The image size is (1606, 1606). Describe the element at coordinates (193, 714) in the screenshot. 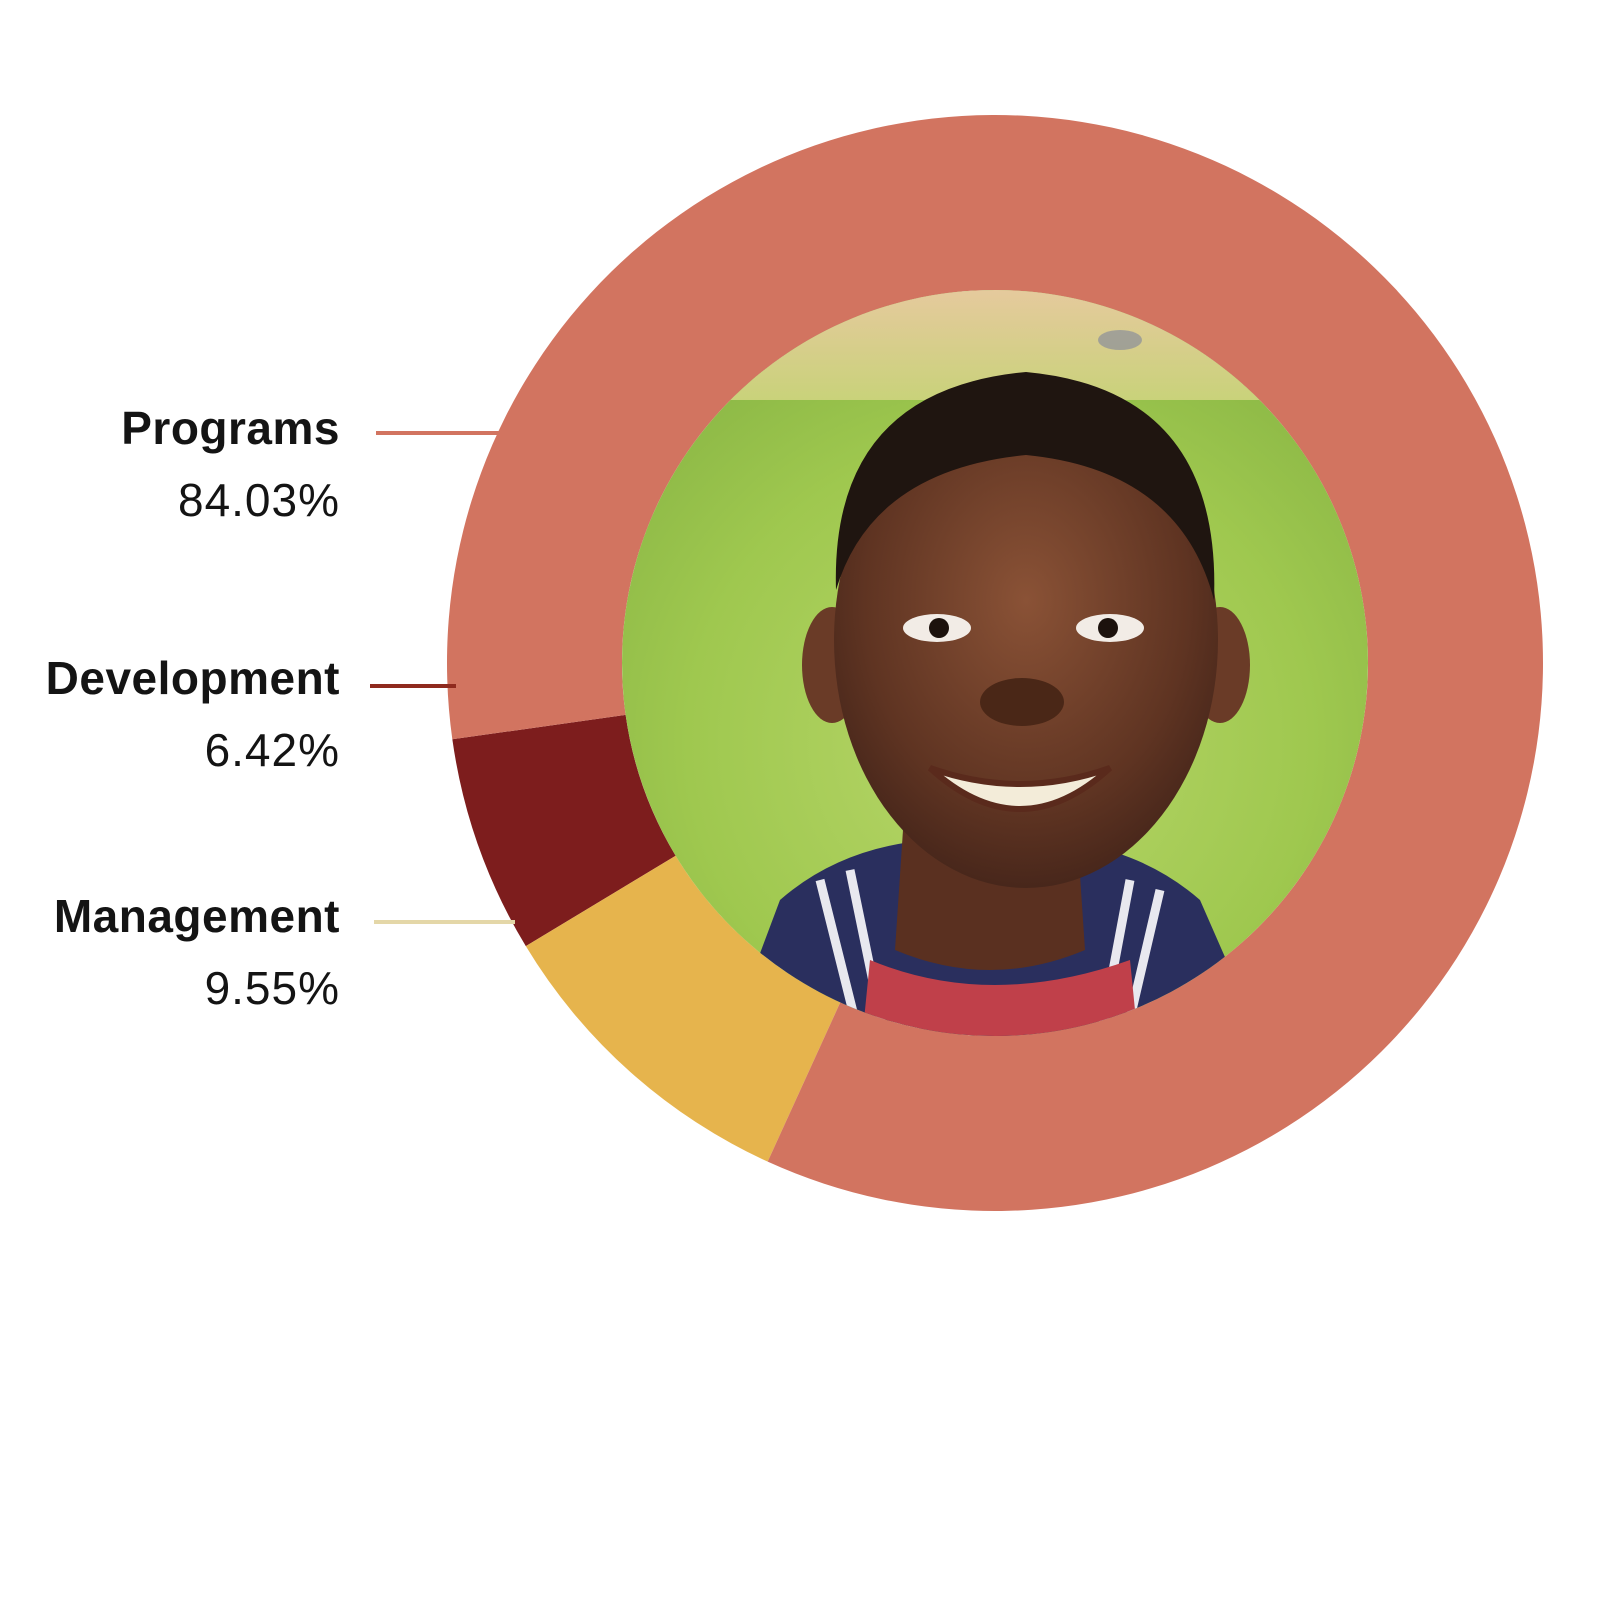

I see `legend-development: Development 6.42%` at that location.